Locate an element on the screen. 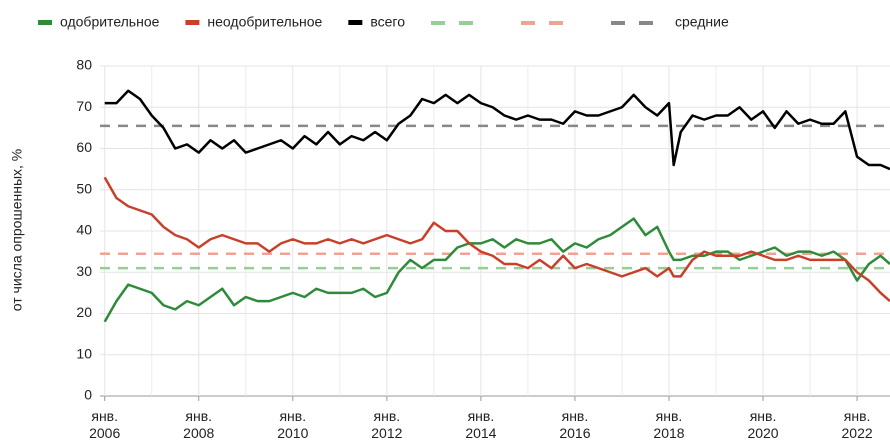  x-tick-label: янв. 2014 is located at coordinates (481, 424).